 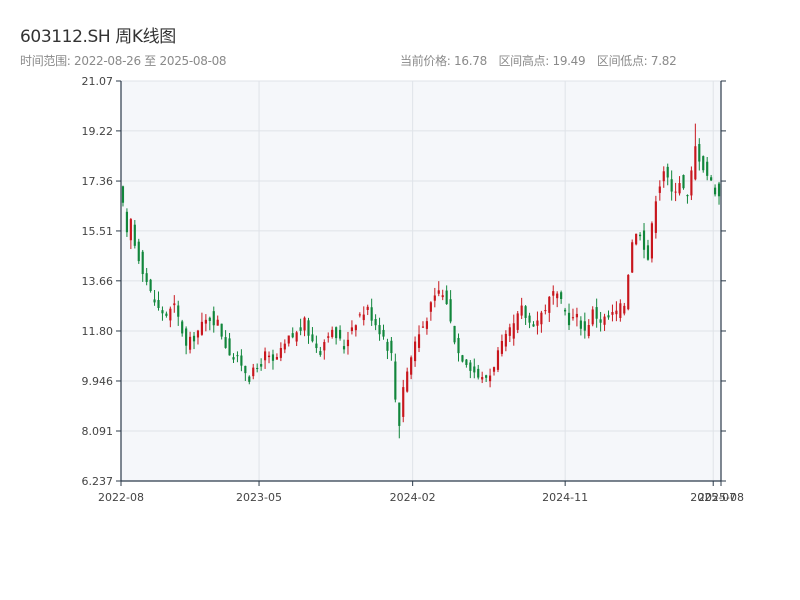 What do you see at coordinates (565, 497) in the screenshot?
I see `x-tick-label: 2024-11` at bounding box center [565, 497].